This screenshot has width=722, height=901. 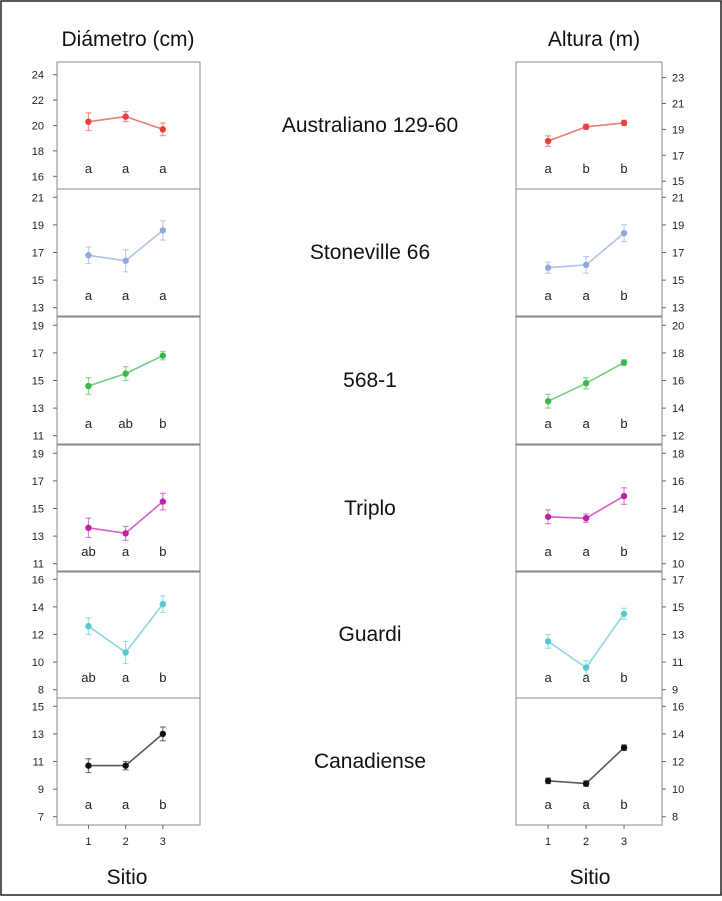 What do you see at coordinates (678, 79) in the screenshot?
I see `height-y-tick-label: 23` at bounding box center [678, 79].